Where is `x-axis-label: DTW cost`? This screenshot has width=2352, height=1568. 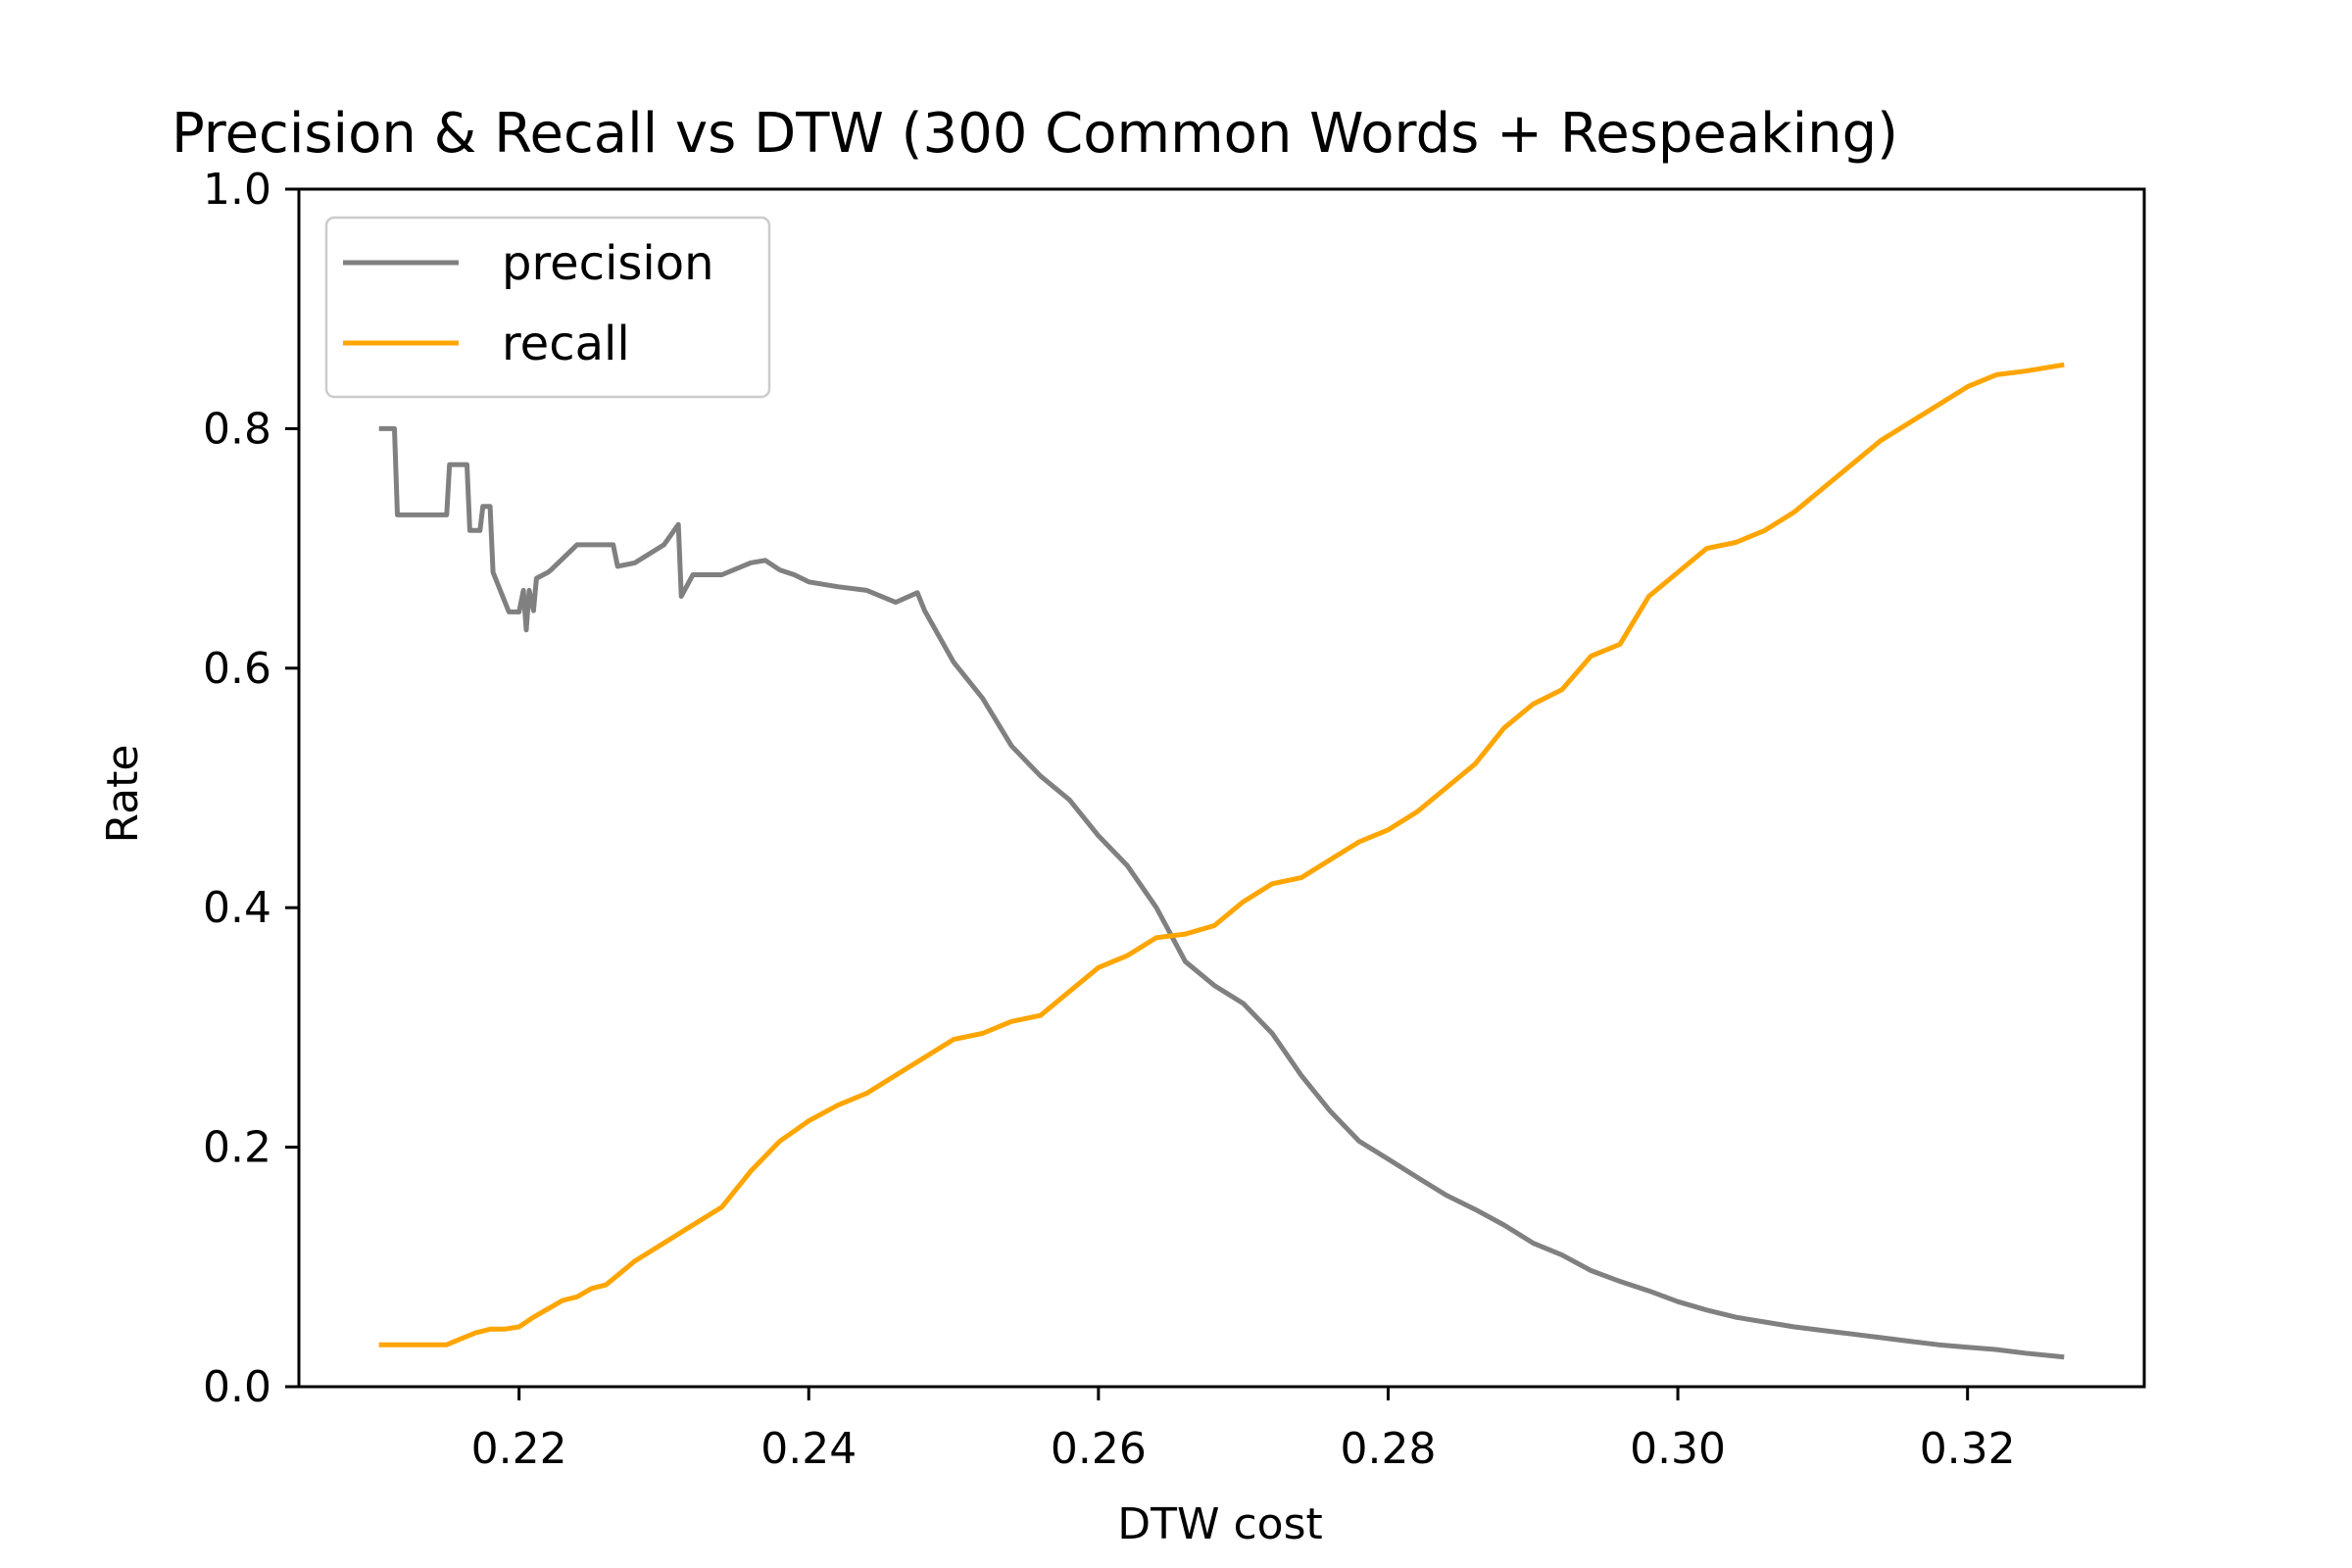
x-axis-label: DTW cost is located at coordinates (1220, 1524).